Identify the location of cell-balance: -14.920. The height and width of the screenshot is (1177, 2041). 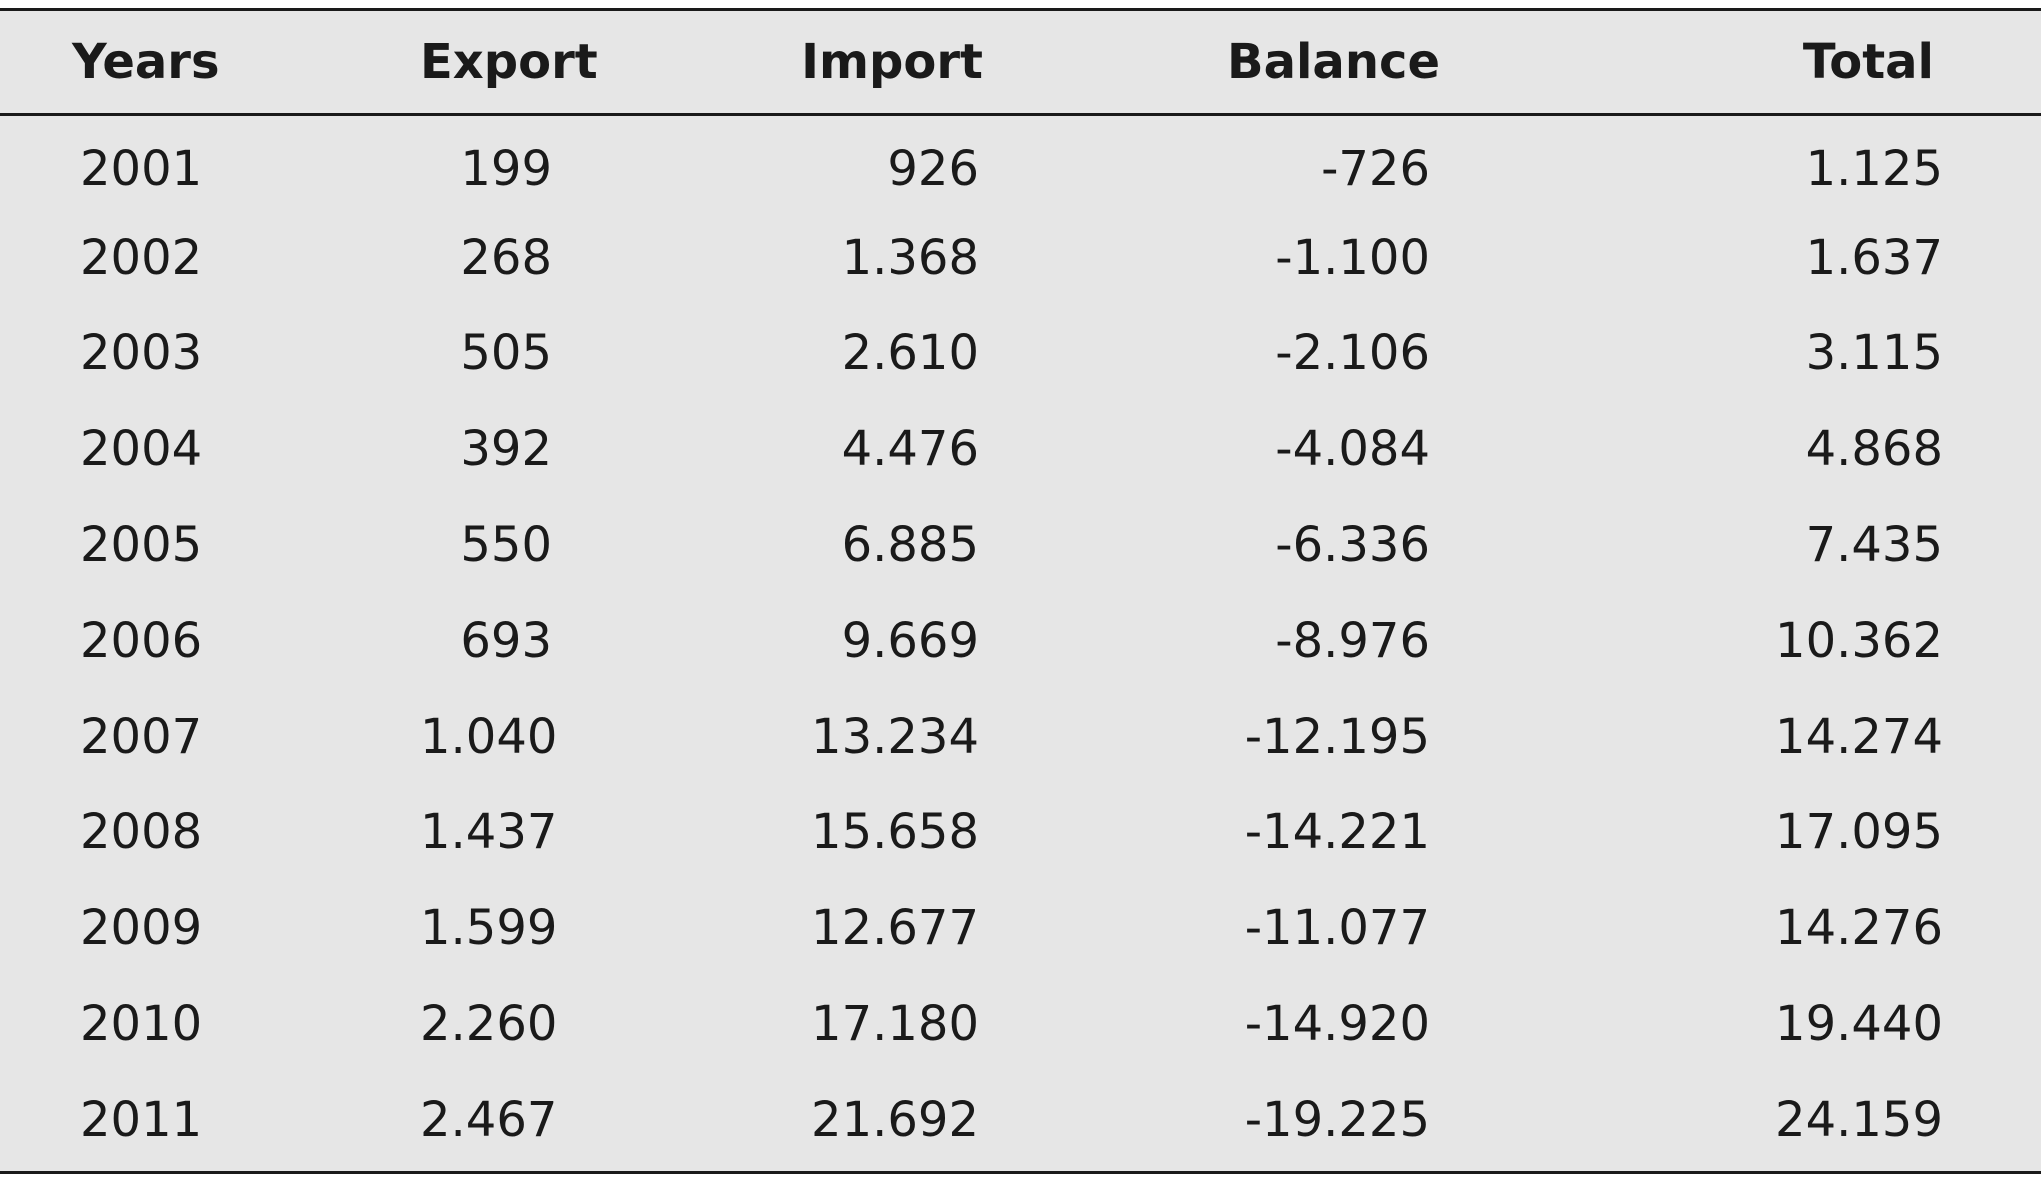
(1337, 1024).